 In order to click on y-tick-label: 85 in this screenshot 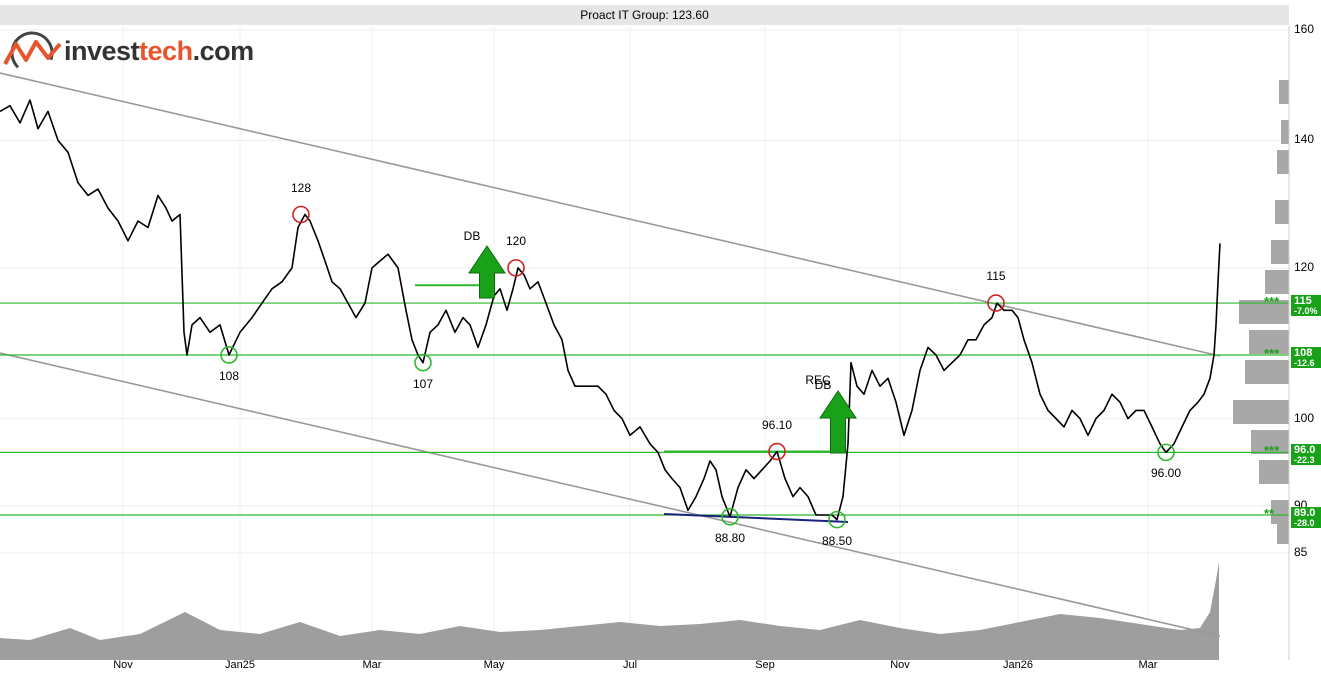, I will do `click(1301, 552)`.